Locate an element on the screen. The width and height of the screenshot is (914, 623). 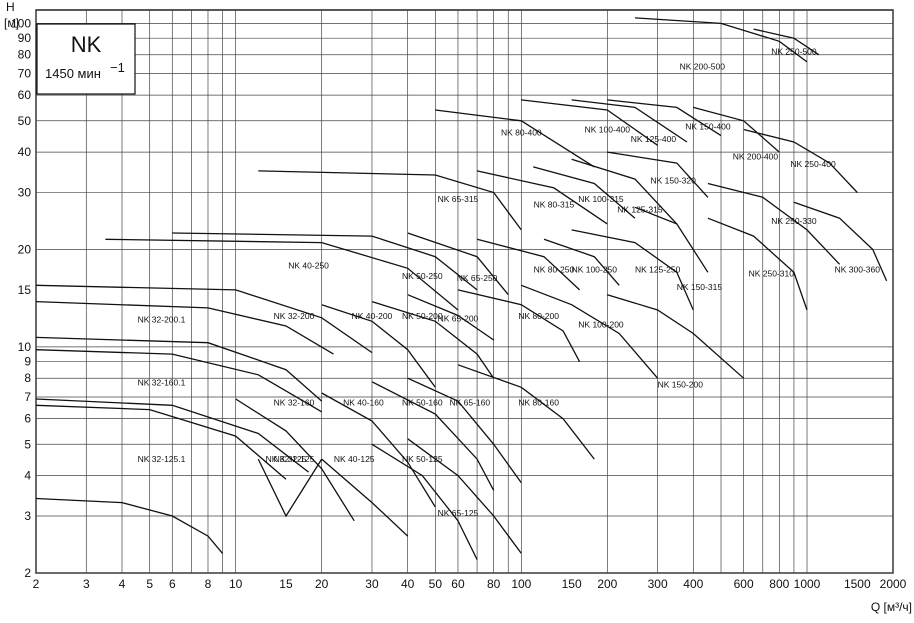
x-tick-label: 5 is located at coordinates (149, 584).